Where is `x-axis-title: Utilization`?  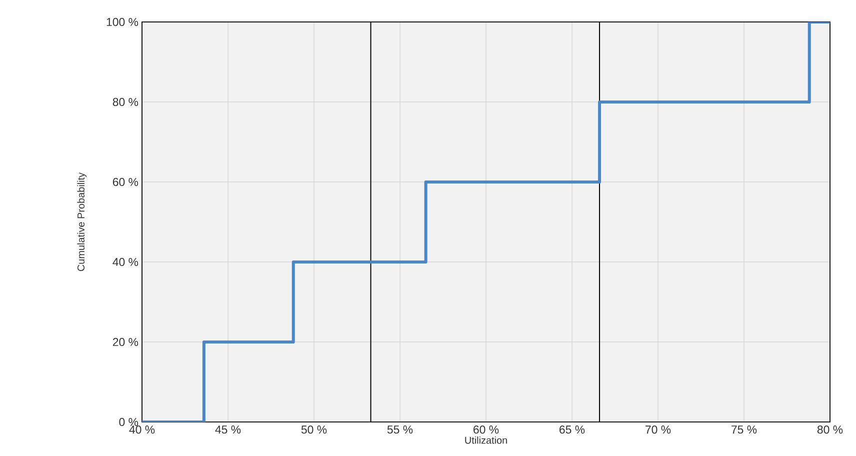
x-axis-title: Utilization is located at coordinates (486, 440).